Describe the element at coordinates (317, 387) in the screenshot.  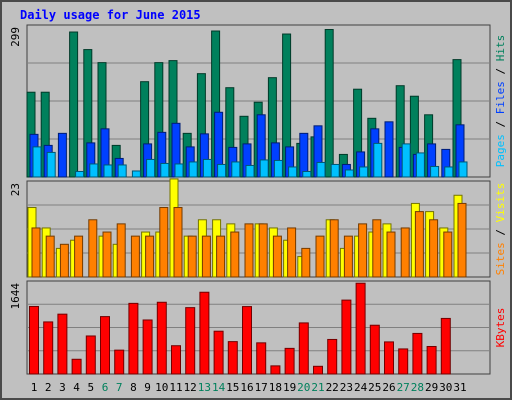
I see `x-tick-label: 21` at that location.